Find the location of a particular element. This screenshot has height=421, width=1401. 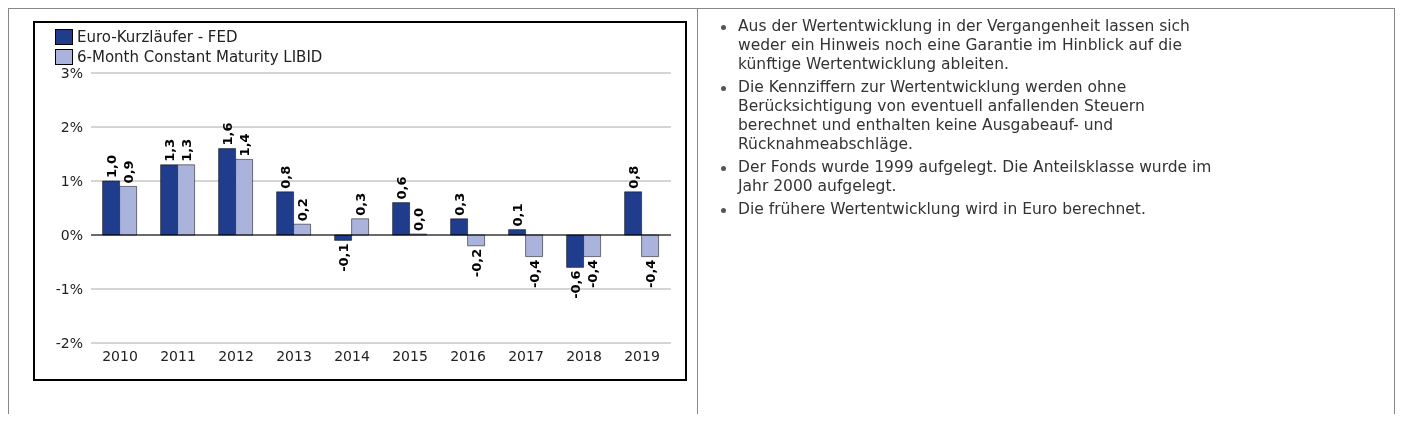

y-tick-label: -1% is located at coordinates (69, 288).